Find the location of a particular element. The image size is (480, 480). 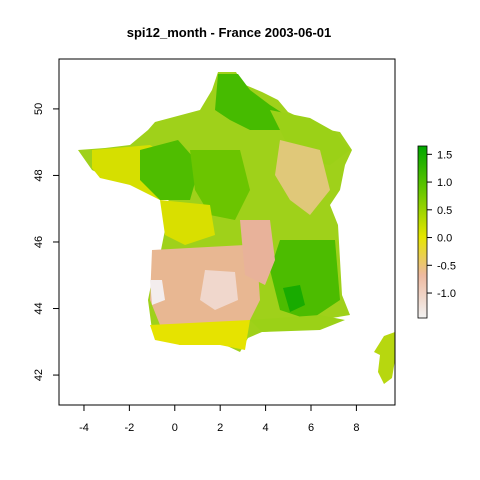

normandy-region is located at coordinates (170, 170).